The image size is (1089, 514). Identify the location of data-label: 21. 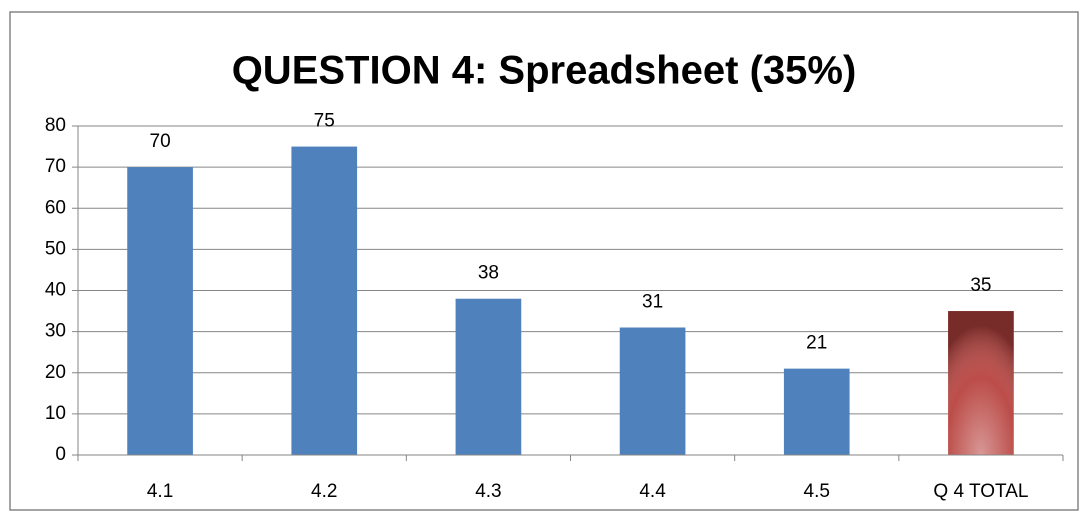
(816, 343).